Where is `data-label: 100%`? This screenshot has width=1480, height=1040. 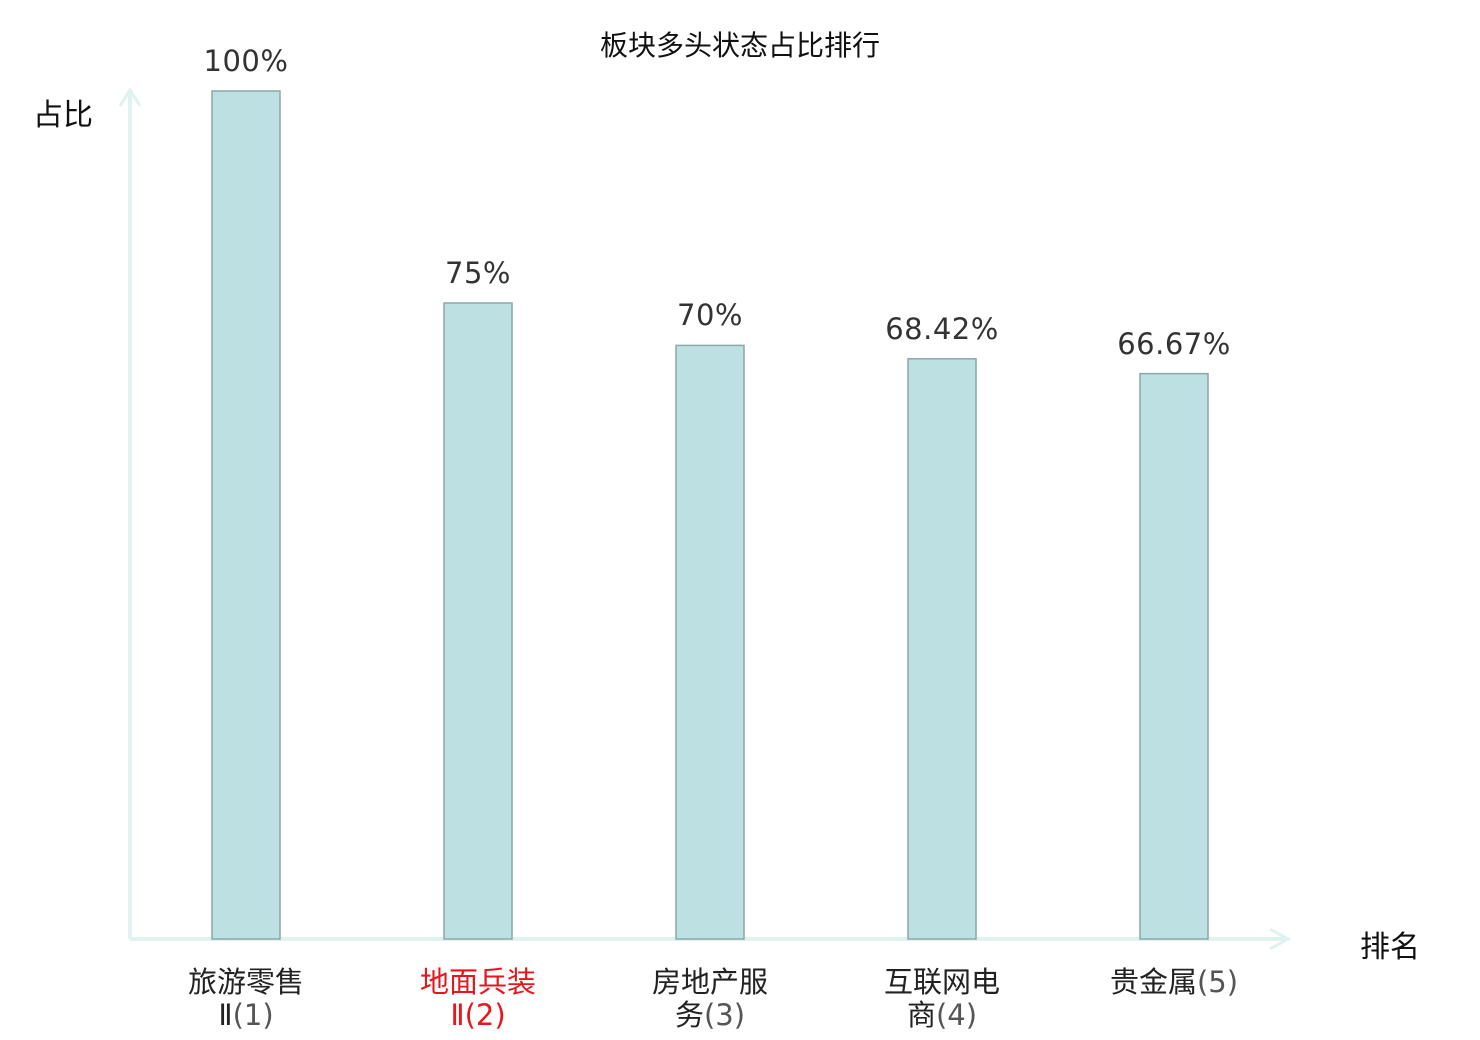 data-label: 100% is located at coordinates (246, 61).